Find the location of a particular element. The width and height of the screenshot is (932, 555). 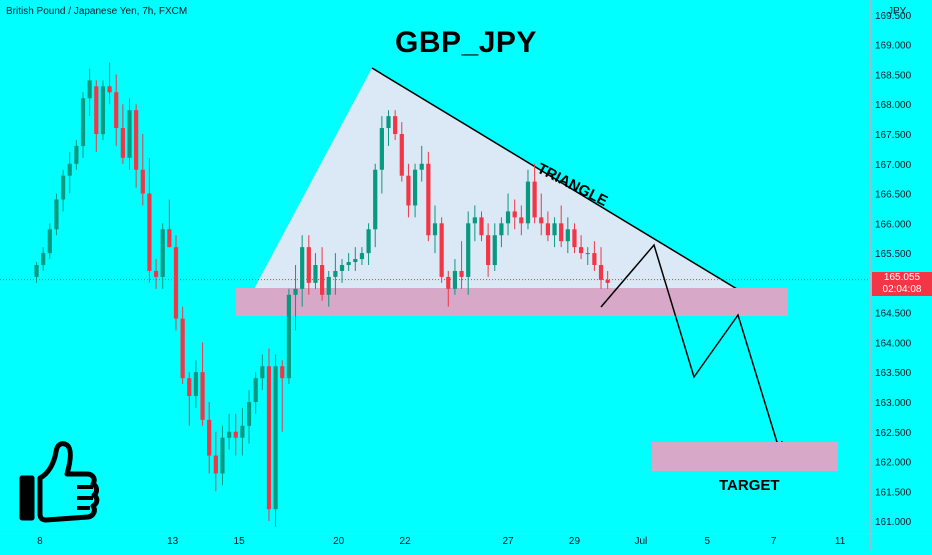

symbol-info: British Pound / Japanese Yen, 7h, FXCM is located at coordinates (97, 11).